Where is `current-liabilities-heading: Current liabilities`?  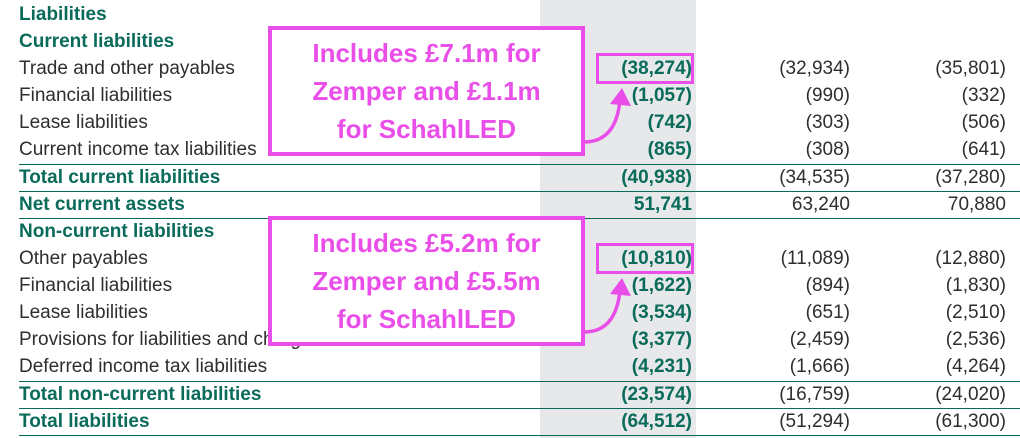 current-liabilities-heading: Current liabilities is located at coordinates (97, 41).